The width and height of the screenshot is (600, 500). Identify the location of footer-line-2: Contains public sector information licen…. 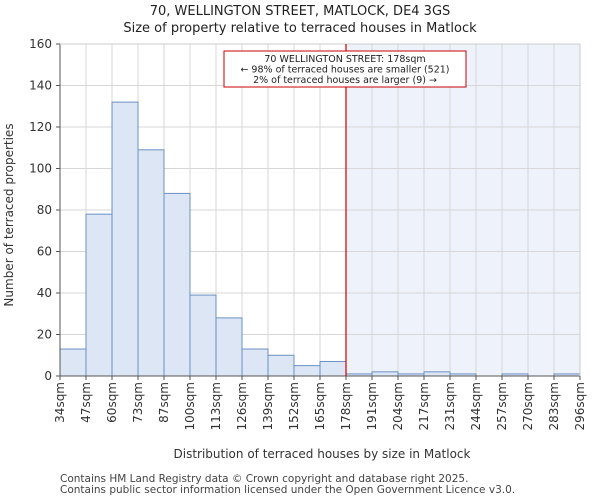
(288, 490).